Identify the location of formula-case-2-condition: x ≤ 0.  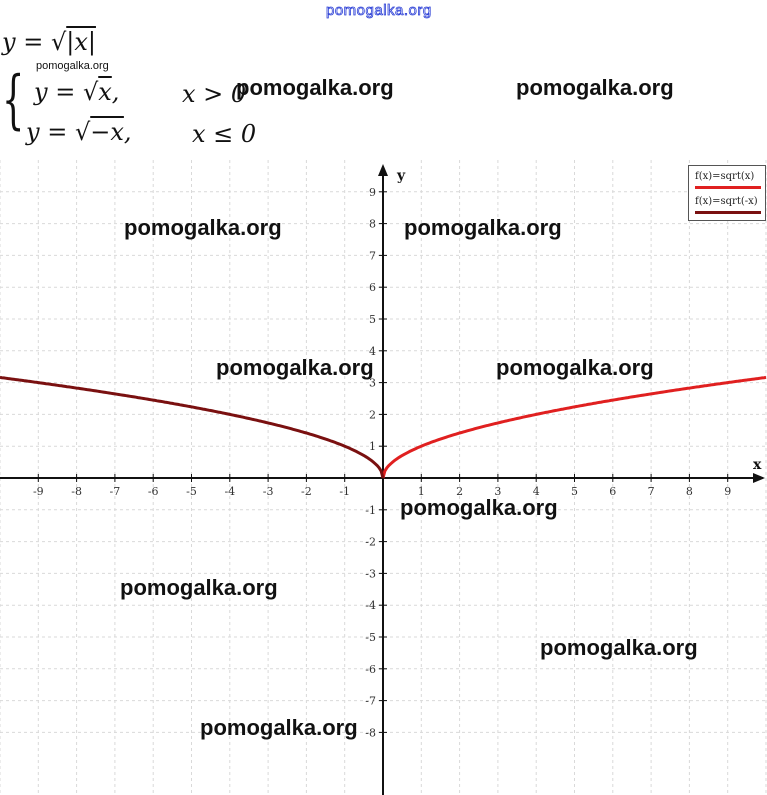
(224, 134).